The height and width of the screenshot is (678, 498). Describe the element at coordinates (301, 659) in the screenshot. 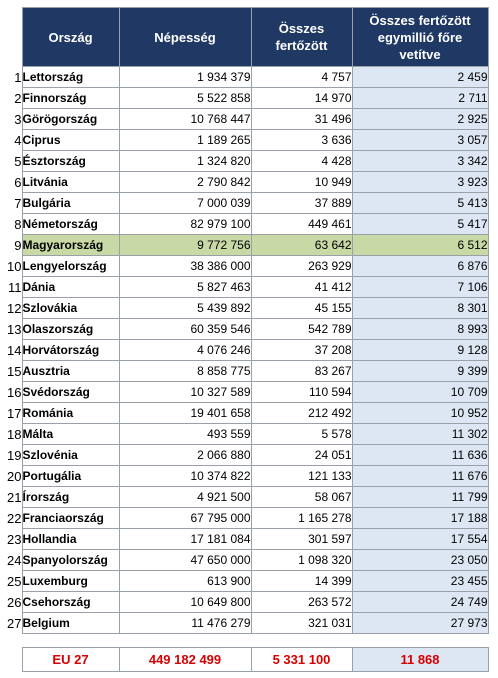

I see `eu-total-infected: 5 331 100` at that location.